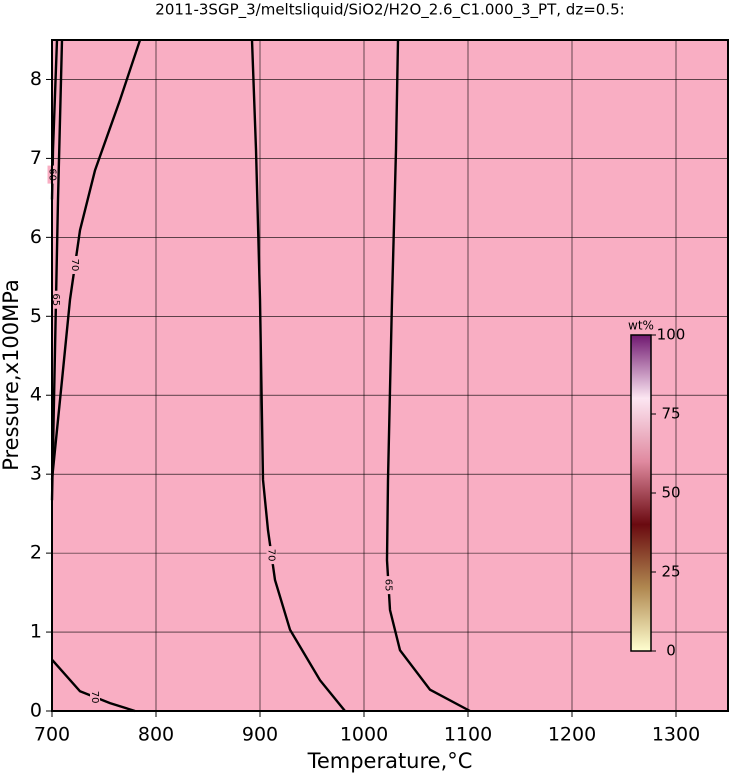  Describe the element at coordinates (670, 414) in the screenshot. I see `colorbar-tick-label: 75` at that location.